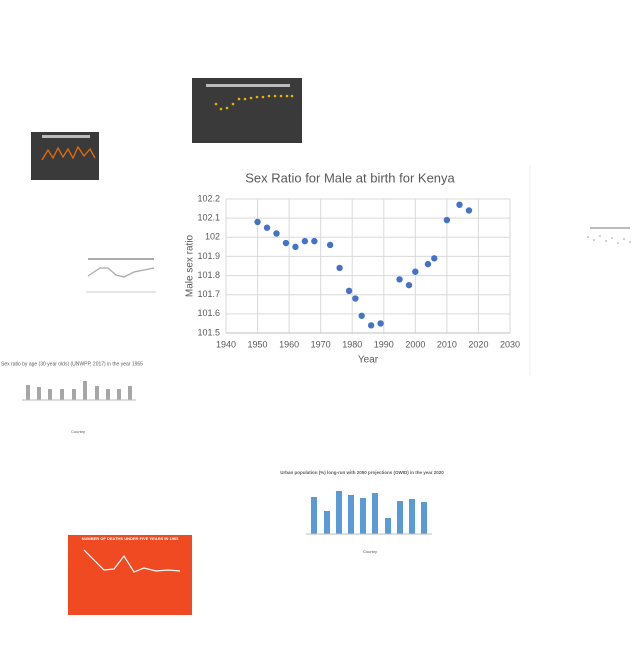 Image resolution: width=640 pixels, height=645 pixels. Describe the element at coordinates (247, 110) in the screenshot. I see `thumbnail-dark-scatter` at that location.